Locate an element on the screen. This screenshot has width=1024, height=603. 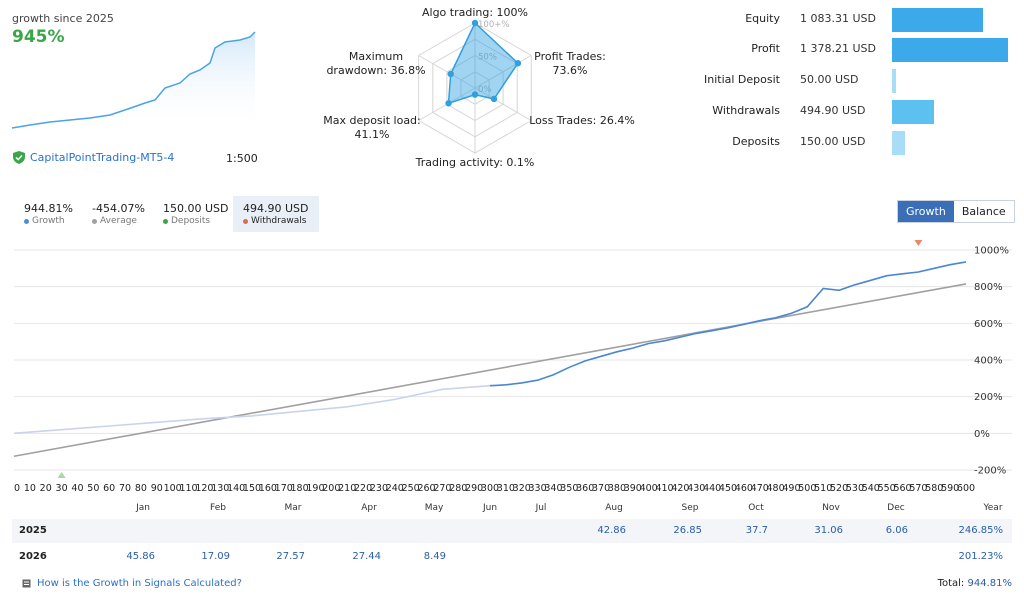
x-tick-label: 560 is located at coordinates (902, 488).